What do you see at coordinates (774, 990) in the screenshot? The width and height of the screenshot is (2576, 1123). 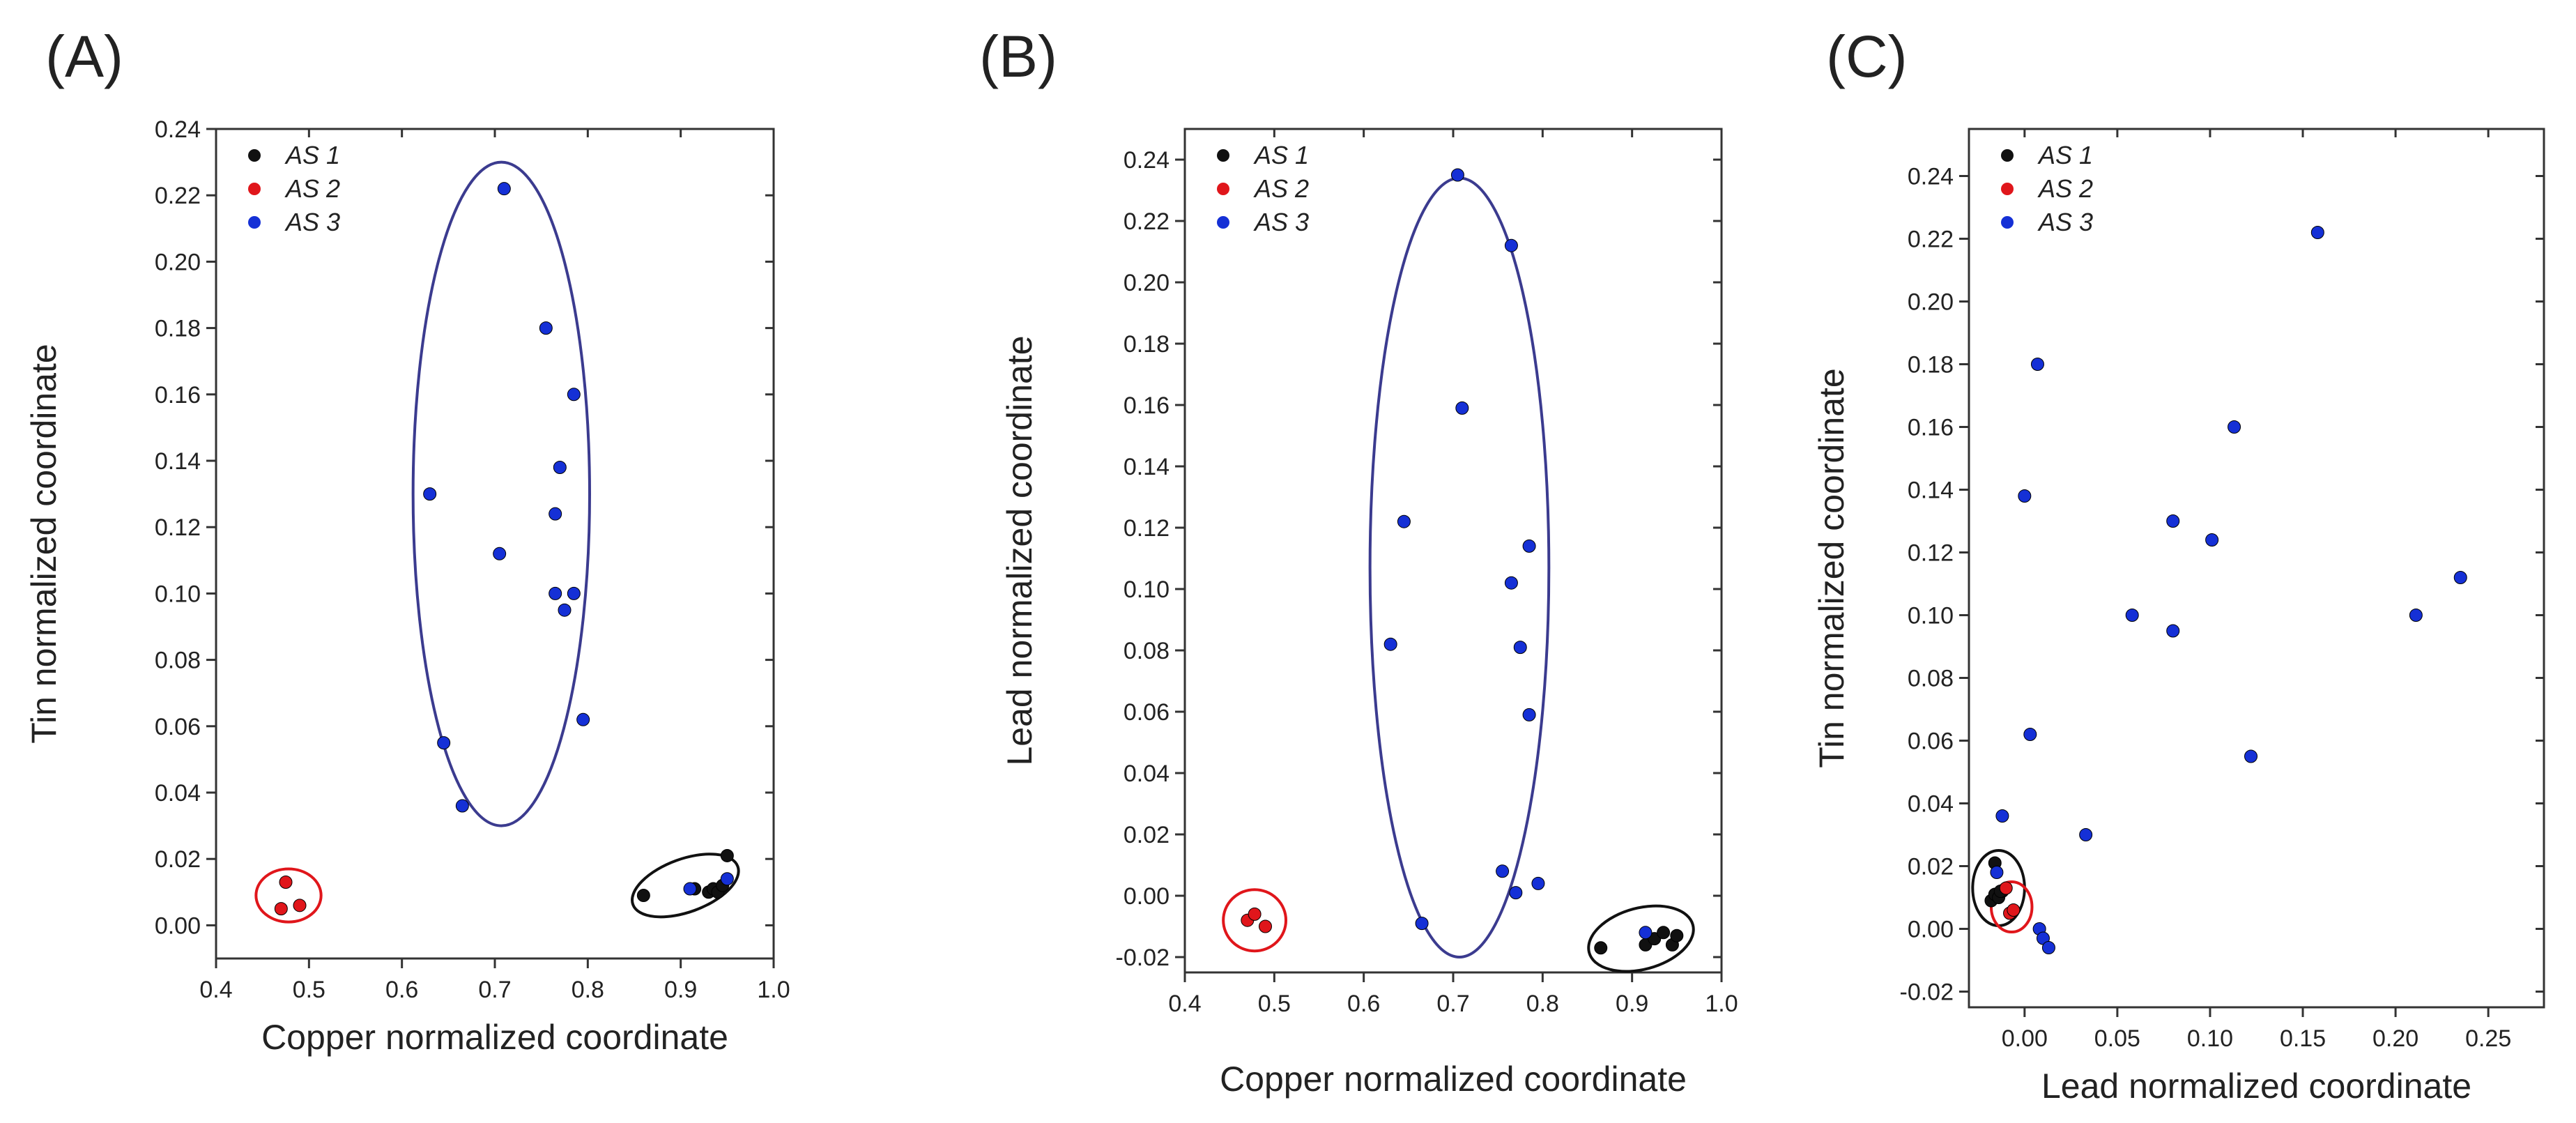 I see `x-tick-label: 1.0` at bounding box center [774, 990].